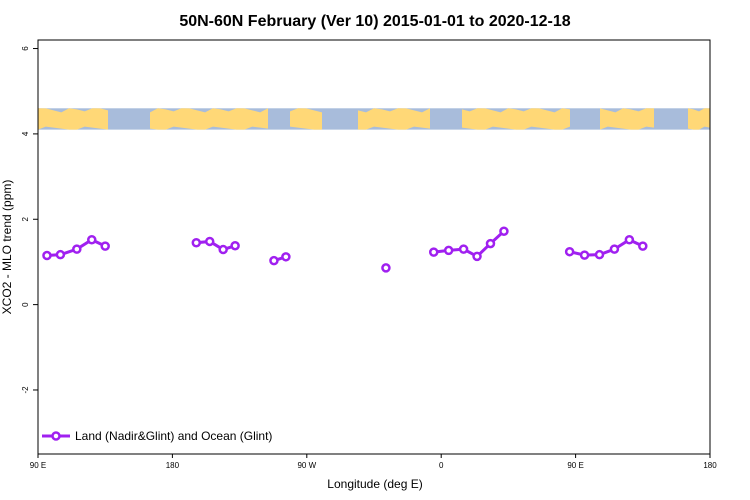 The image size is (750, 500). I want to click on y-tick-label: 4, so click(25, 133).